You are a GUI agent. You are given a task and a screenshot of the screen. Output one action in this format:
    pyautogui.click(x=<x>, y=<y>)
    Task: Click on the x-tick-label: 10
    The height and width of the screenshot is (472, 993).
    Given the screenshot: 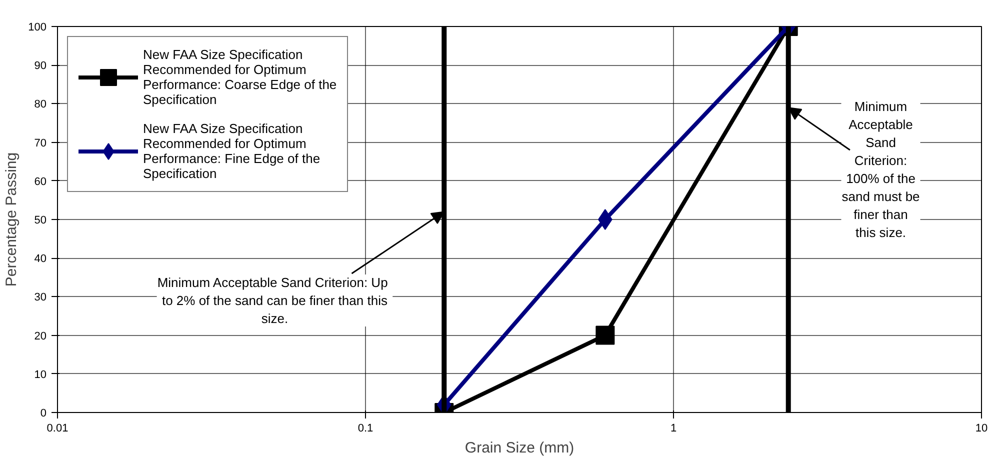 What is the action you would take?
    pyautogui.click(x=981, y=428)
    